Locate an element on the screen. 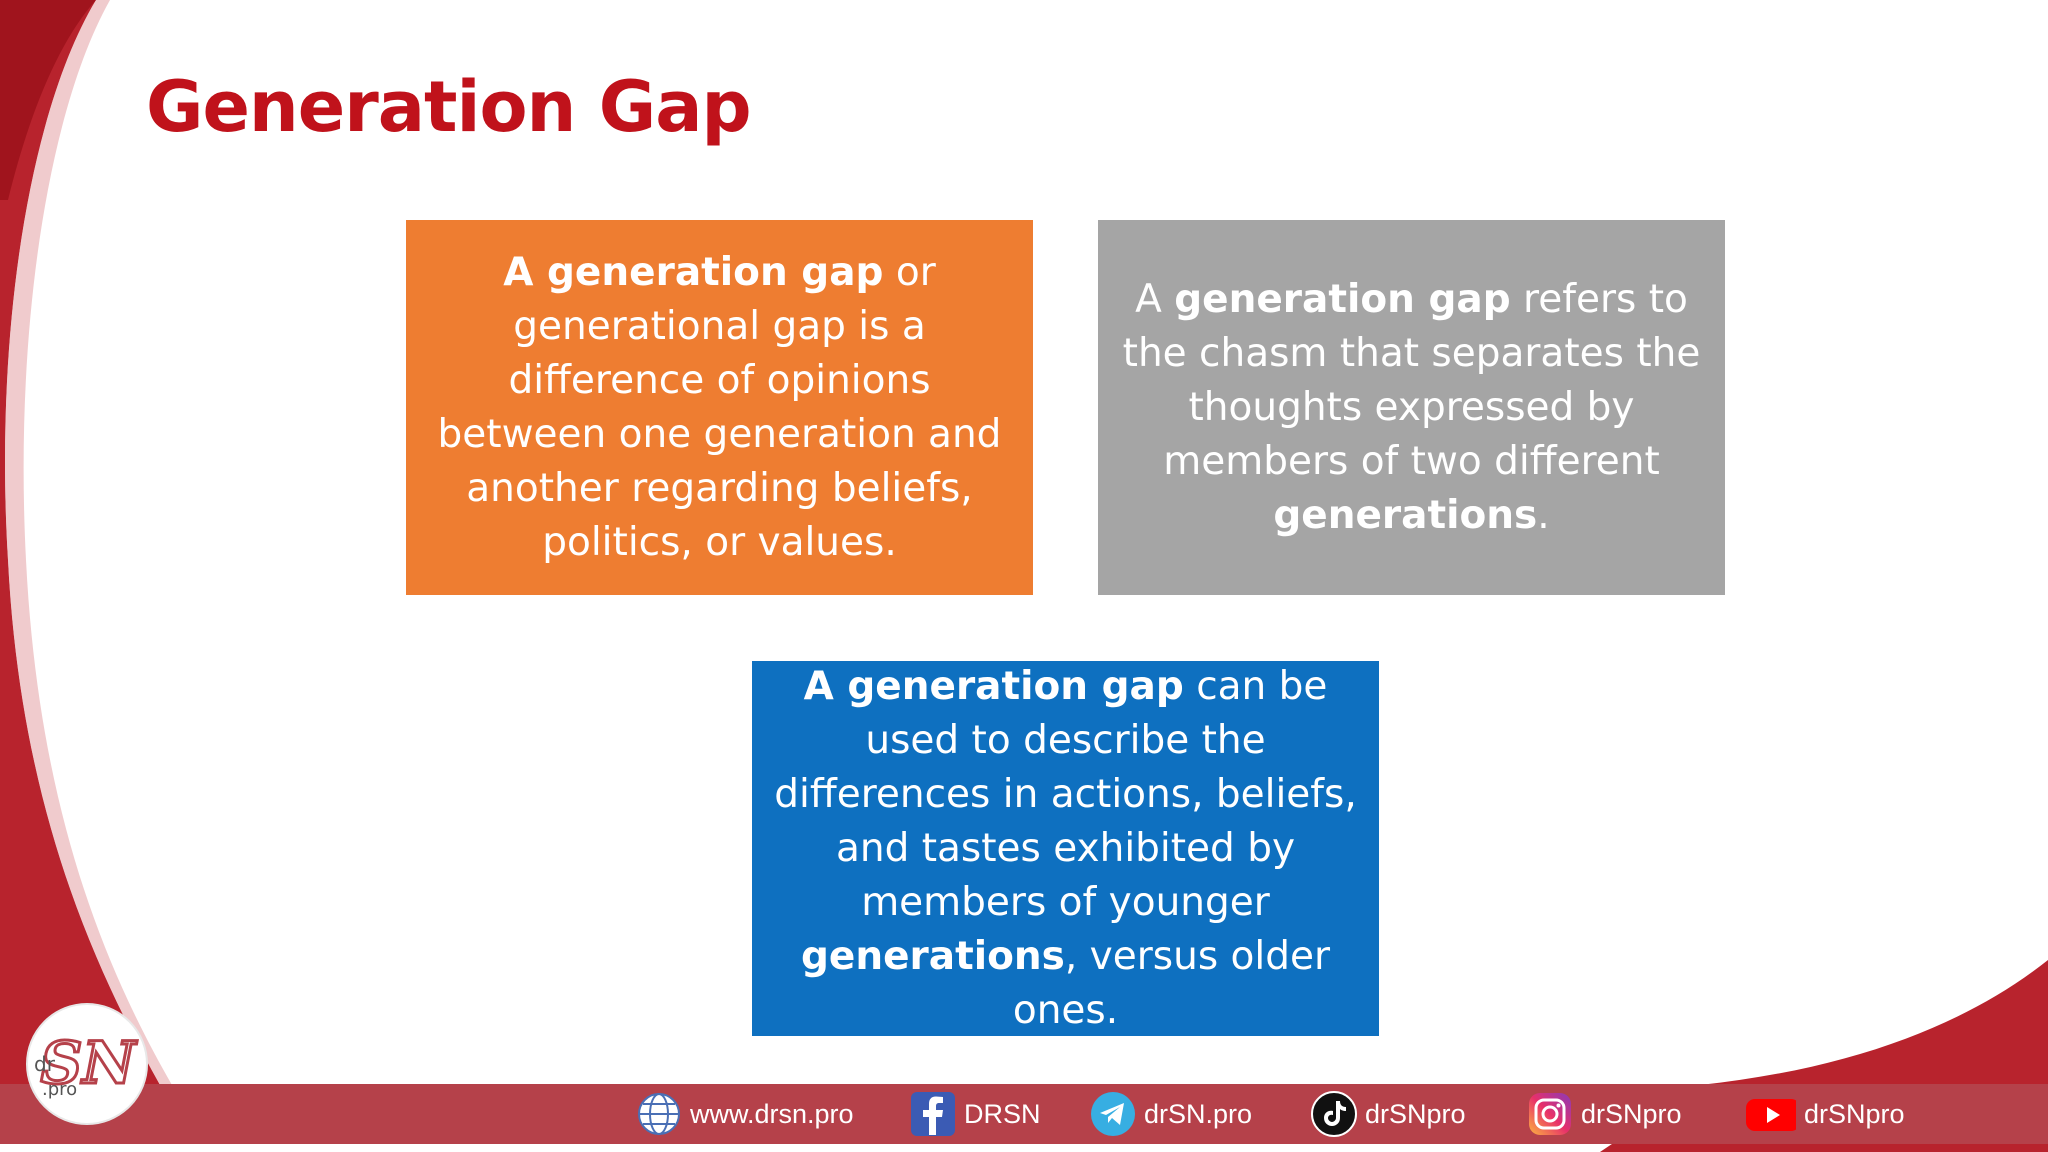  facebook-icon is located at coordinates (933, 1114).